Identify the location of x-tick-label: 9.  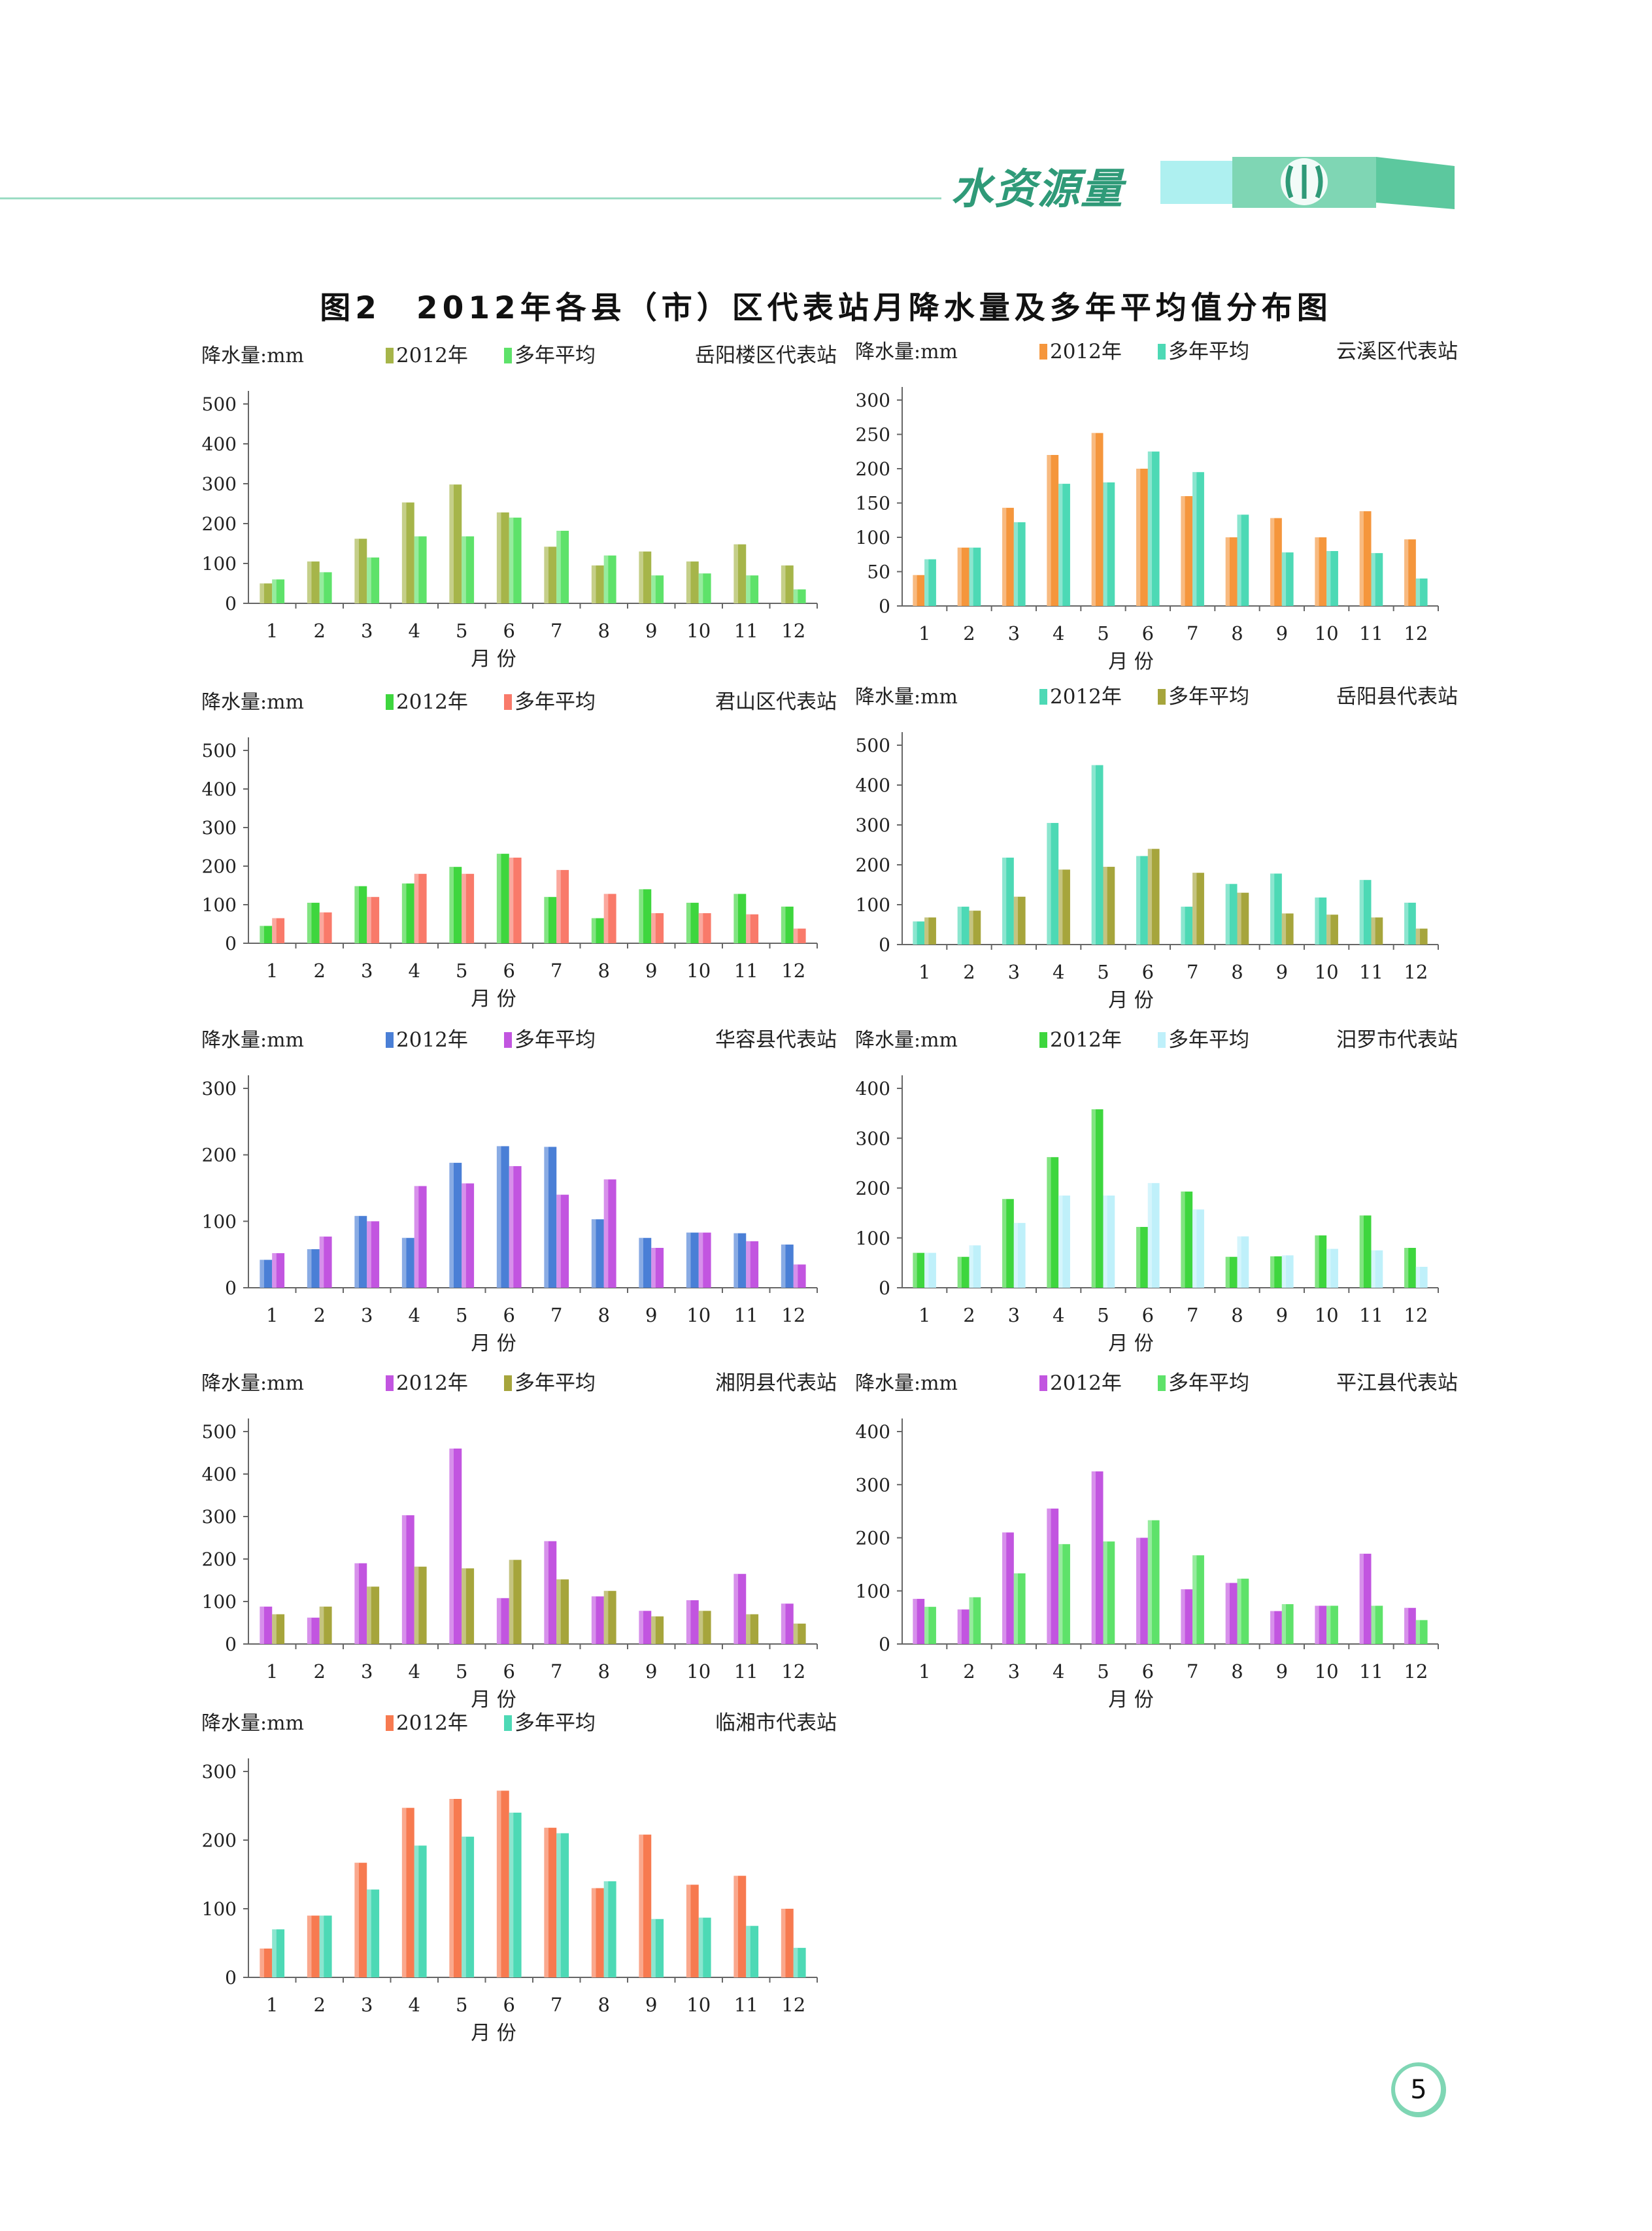
(1282, 1315).